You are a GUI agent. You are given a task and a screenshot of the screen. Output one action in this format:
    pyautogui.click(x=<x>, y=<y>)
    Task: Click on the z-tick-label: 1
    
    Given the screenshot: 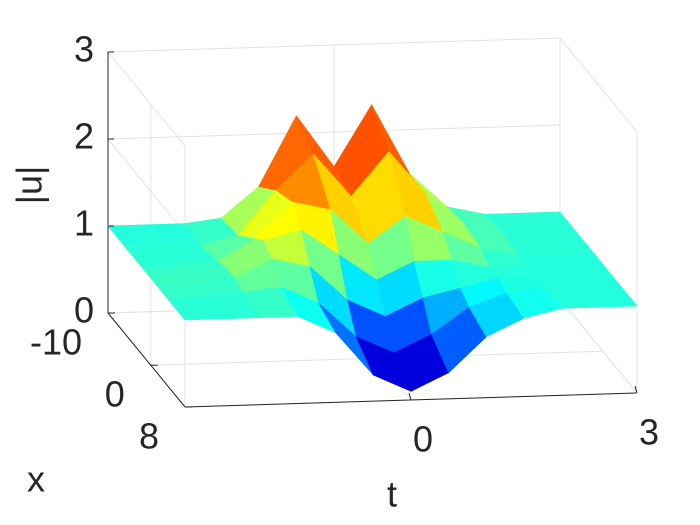 What is the action you would take?
    pyautogui.click(x=84, y=223)
    